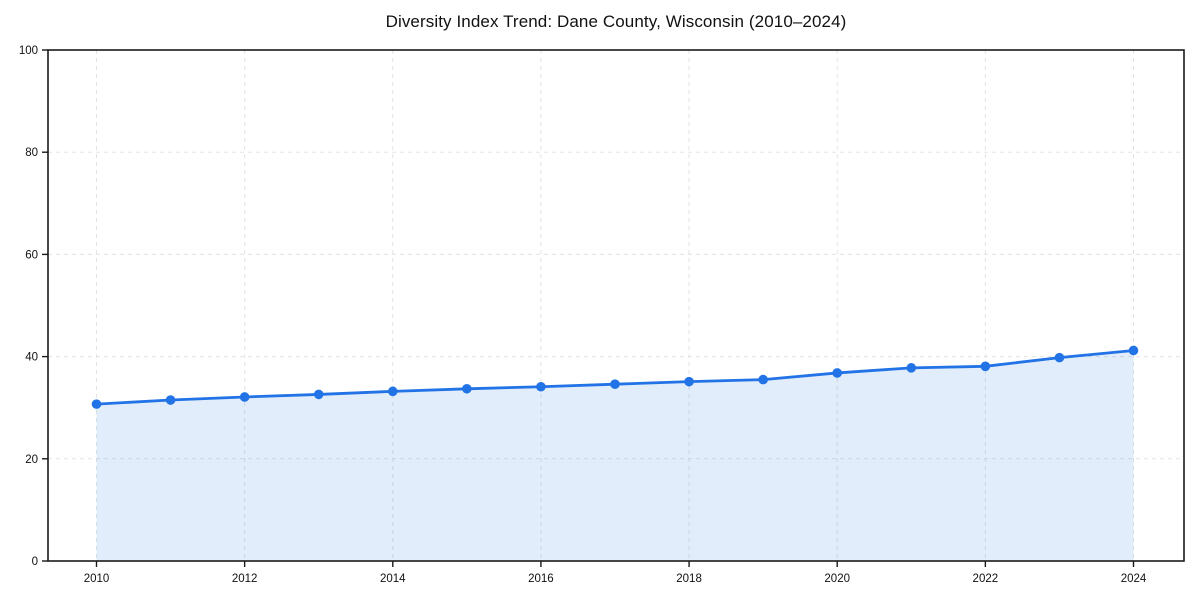 The image size is (1200, 600). I want to click on y-tick-label: 80, so click(31, 153).